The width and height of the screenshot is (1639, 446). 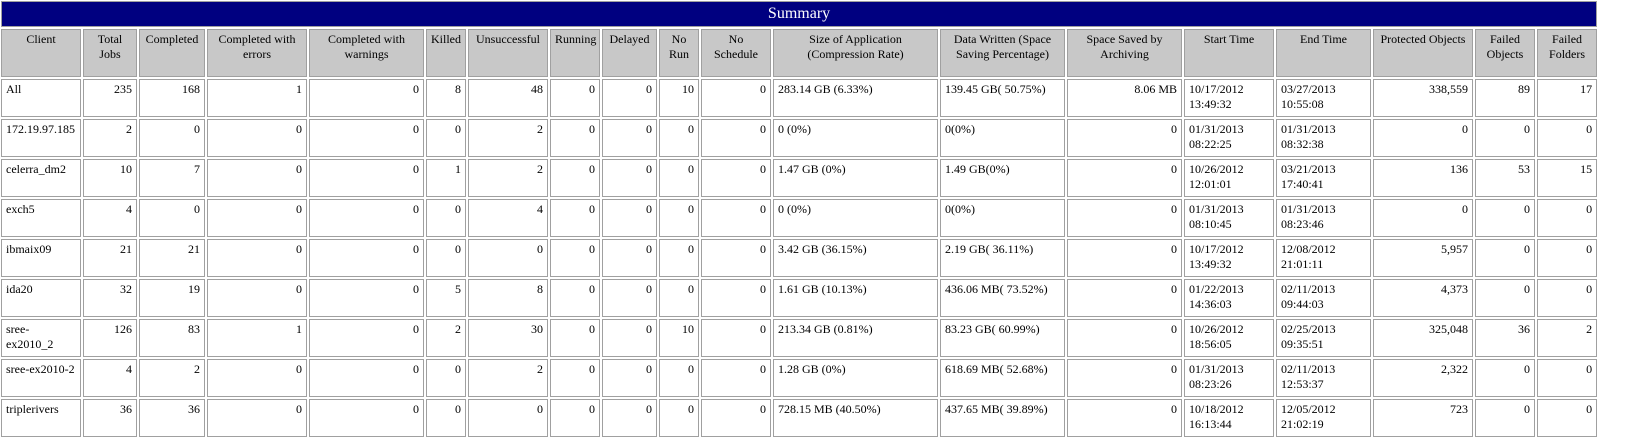 I want to click on client-cell: celerra_dm2, so click(x=41, y=178).